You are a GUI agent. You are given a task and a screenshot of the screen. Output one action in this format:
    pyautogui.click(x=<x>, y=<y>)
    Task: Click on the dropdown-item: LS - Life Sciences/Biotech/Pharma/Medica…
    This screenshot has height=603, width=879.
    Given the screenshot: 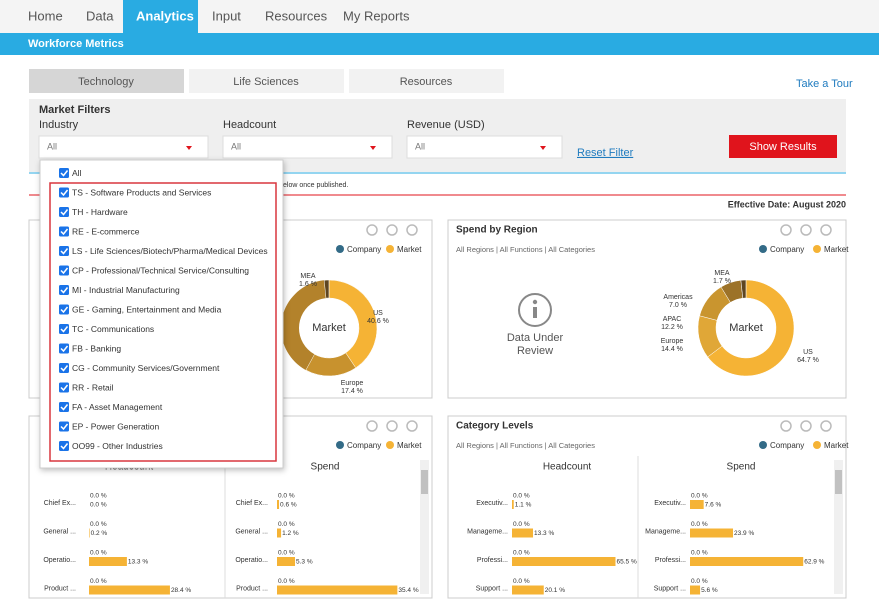 What is the action you would take?
    pyautogui.click(x=170, y=251)
    